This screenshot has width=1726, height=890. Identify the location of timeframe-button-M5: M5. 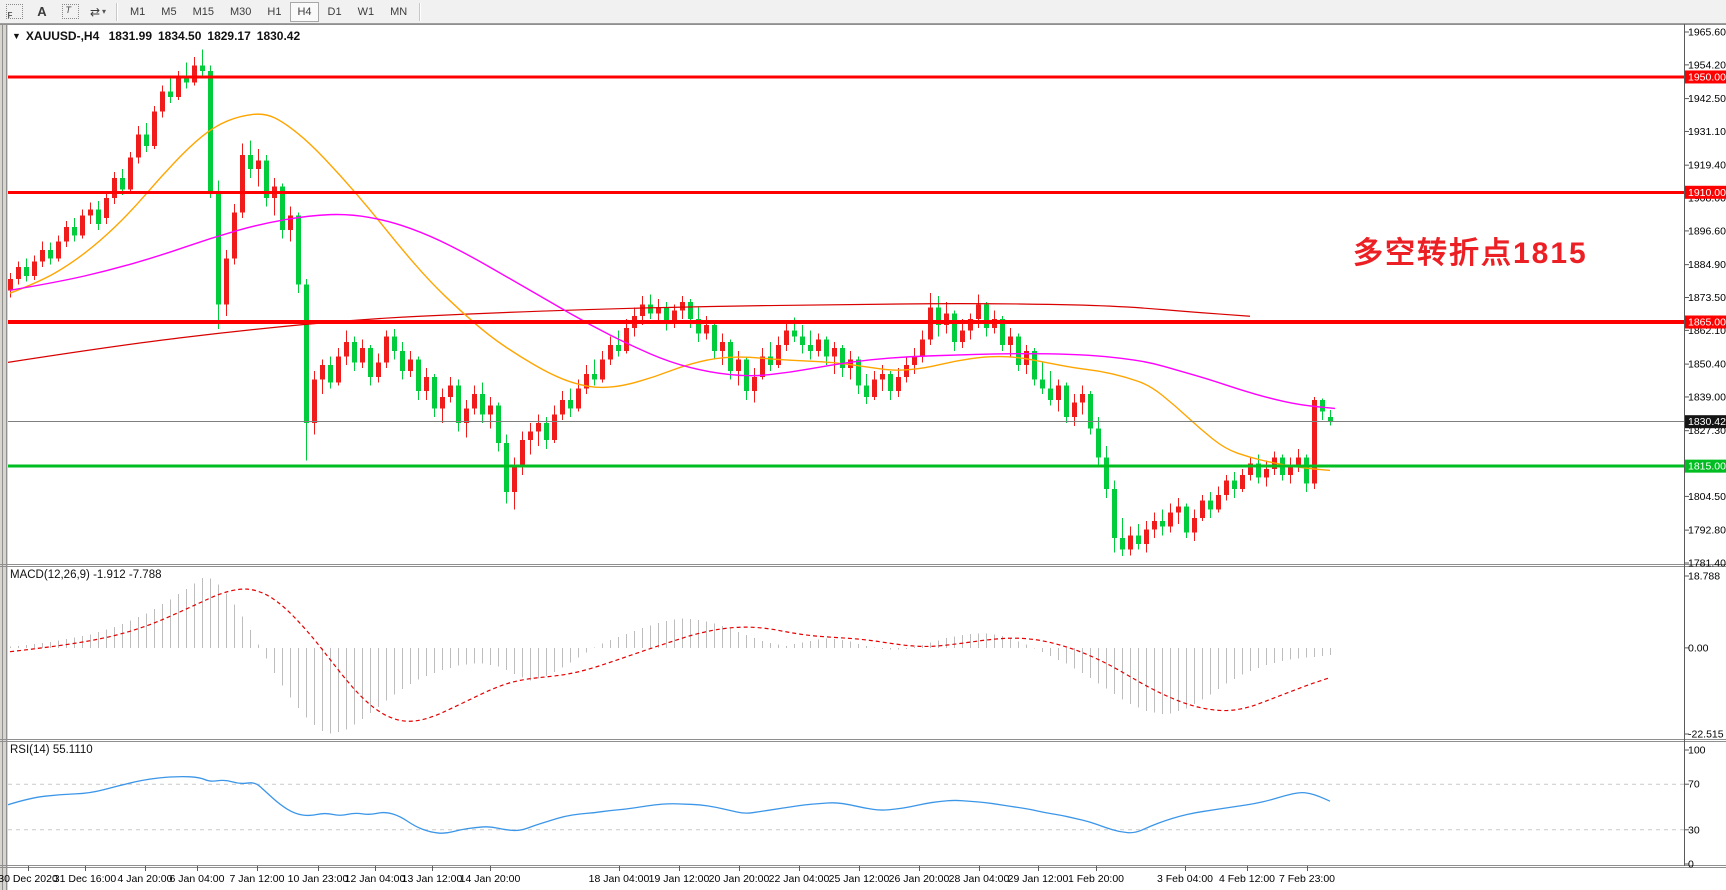
(169, 11).